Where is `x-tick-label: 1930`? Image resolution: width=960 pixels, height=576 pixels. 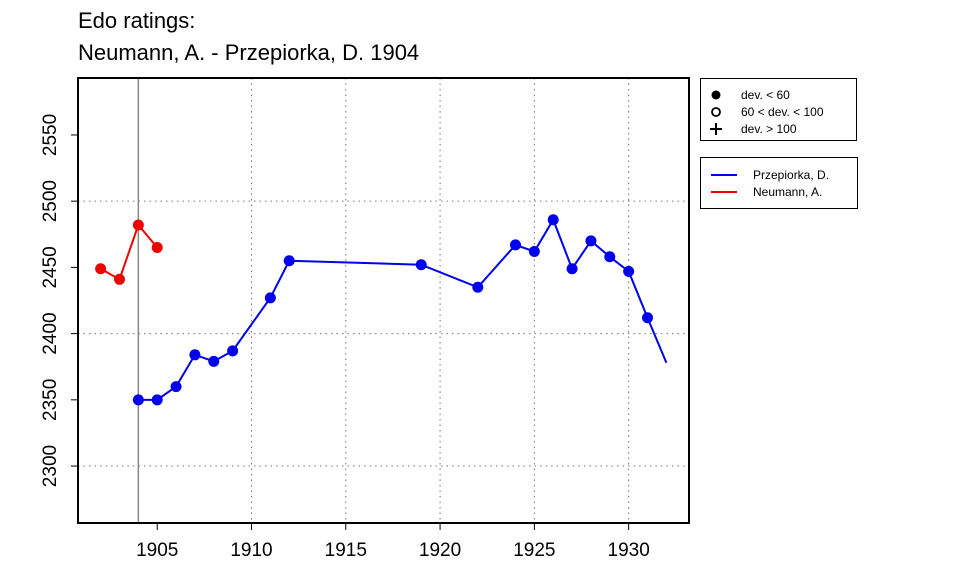 x-tick-label: 1930 is located at coordinates (629, 550).